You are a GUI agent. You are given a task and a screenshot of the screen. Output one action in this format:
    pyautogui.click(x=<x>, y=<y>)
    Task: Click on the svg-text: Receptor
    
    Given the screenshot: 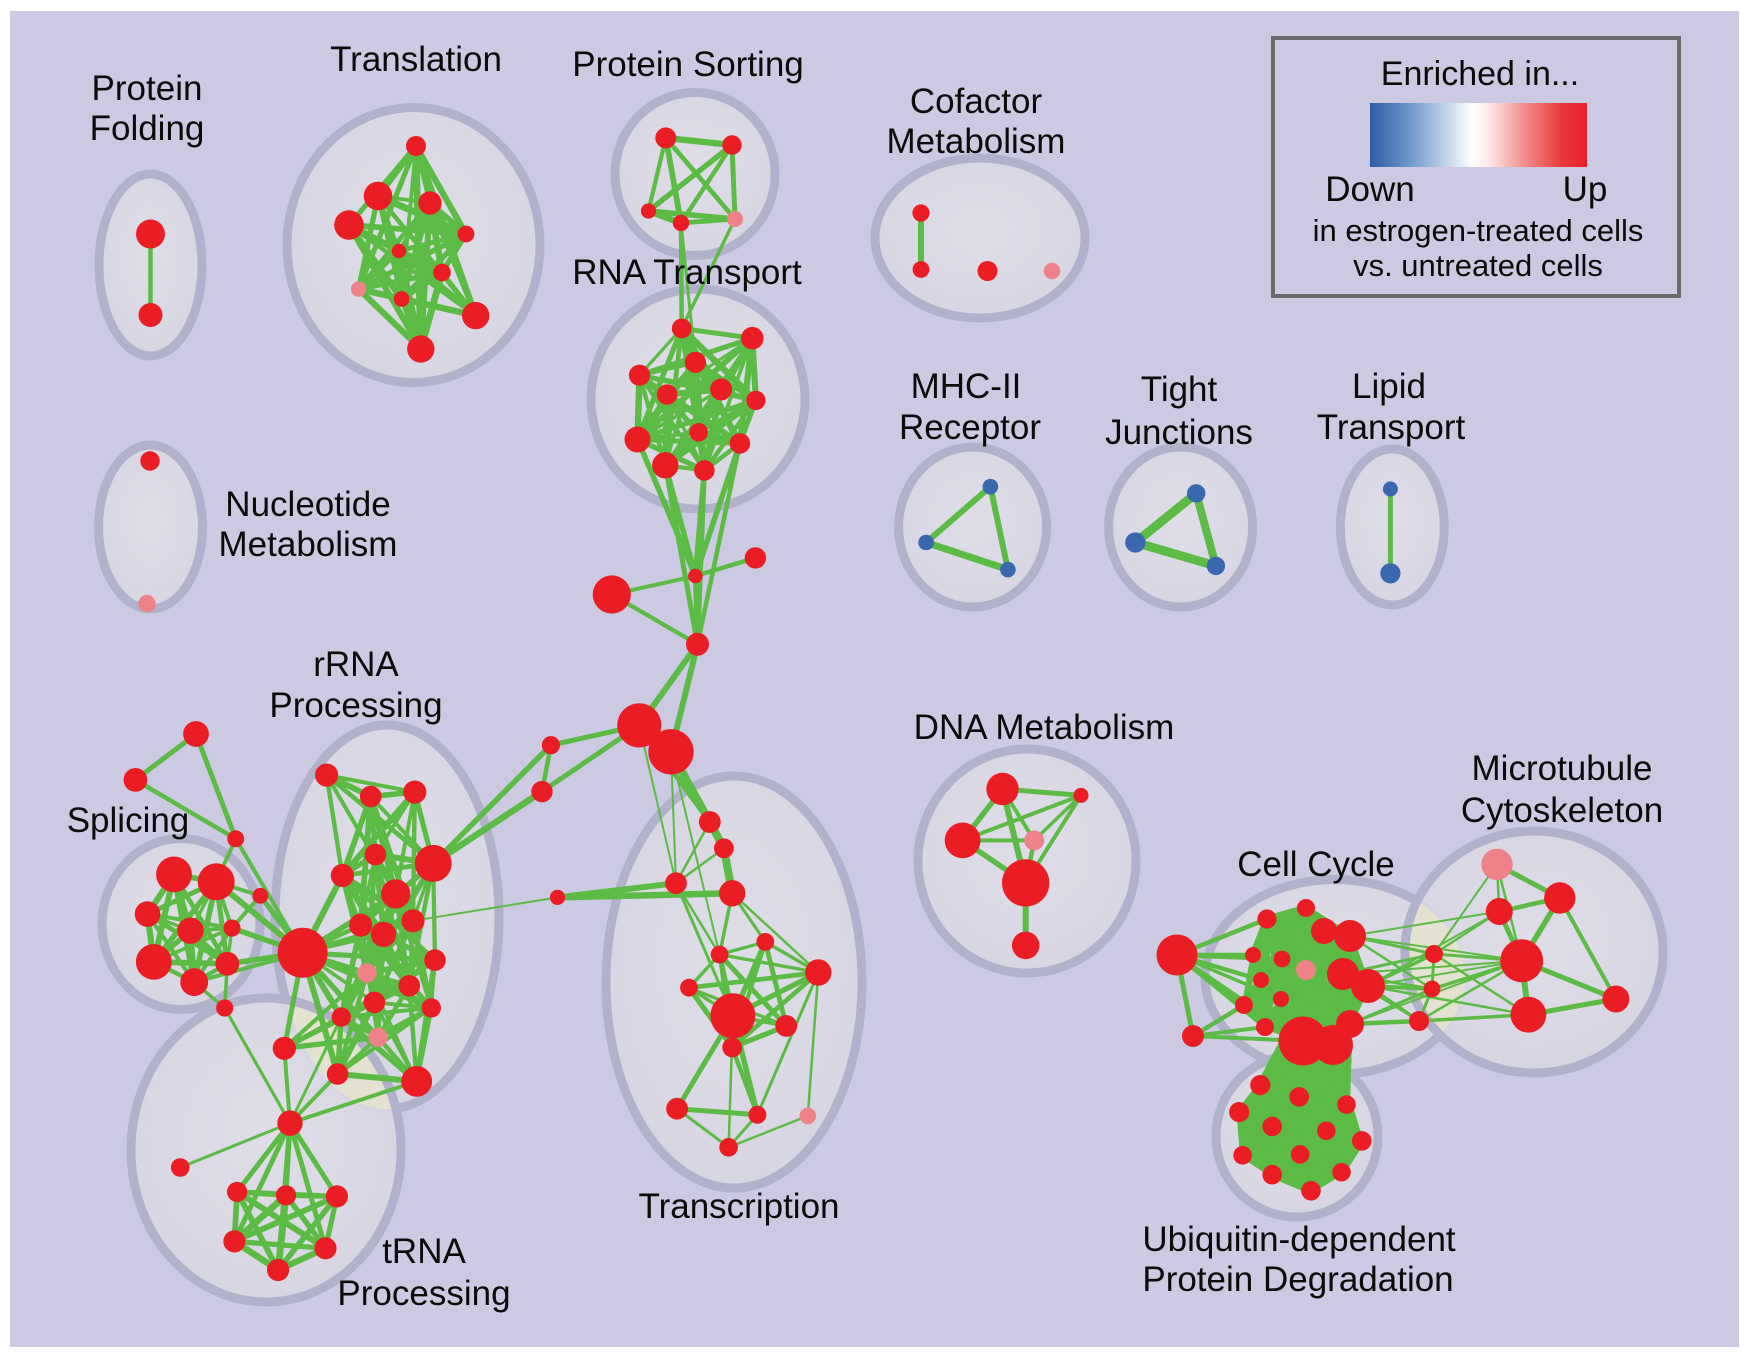 What is the action you would take?
    pyautogui.click(x=970, y=427)
    